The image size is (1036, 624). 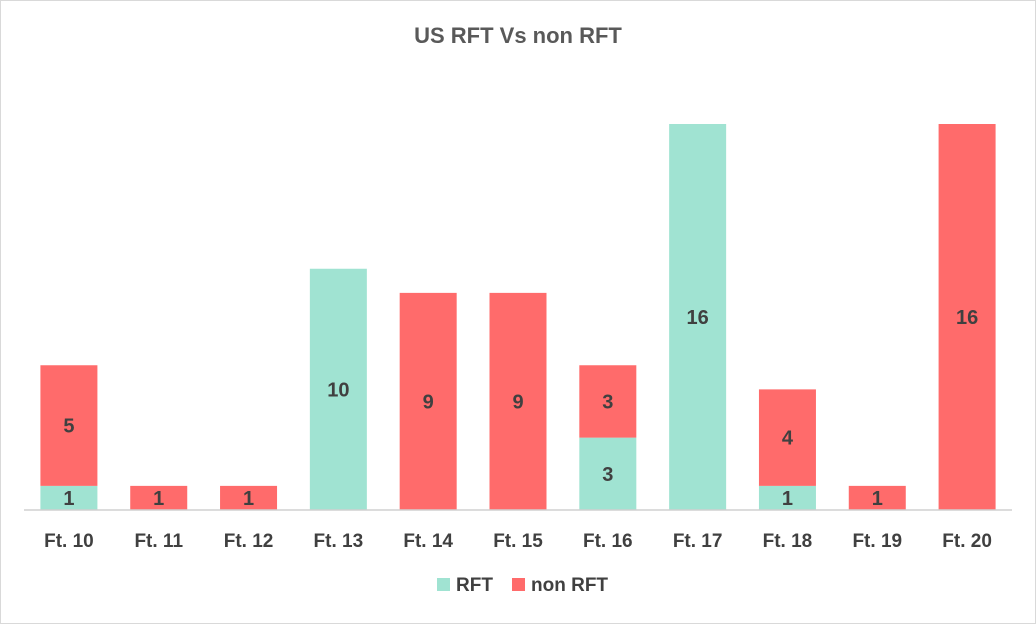 I want to click on x-tick-label-ft-13: Ft. 13, so click(x=339, y=541).